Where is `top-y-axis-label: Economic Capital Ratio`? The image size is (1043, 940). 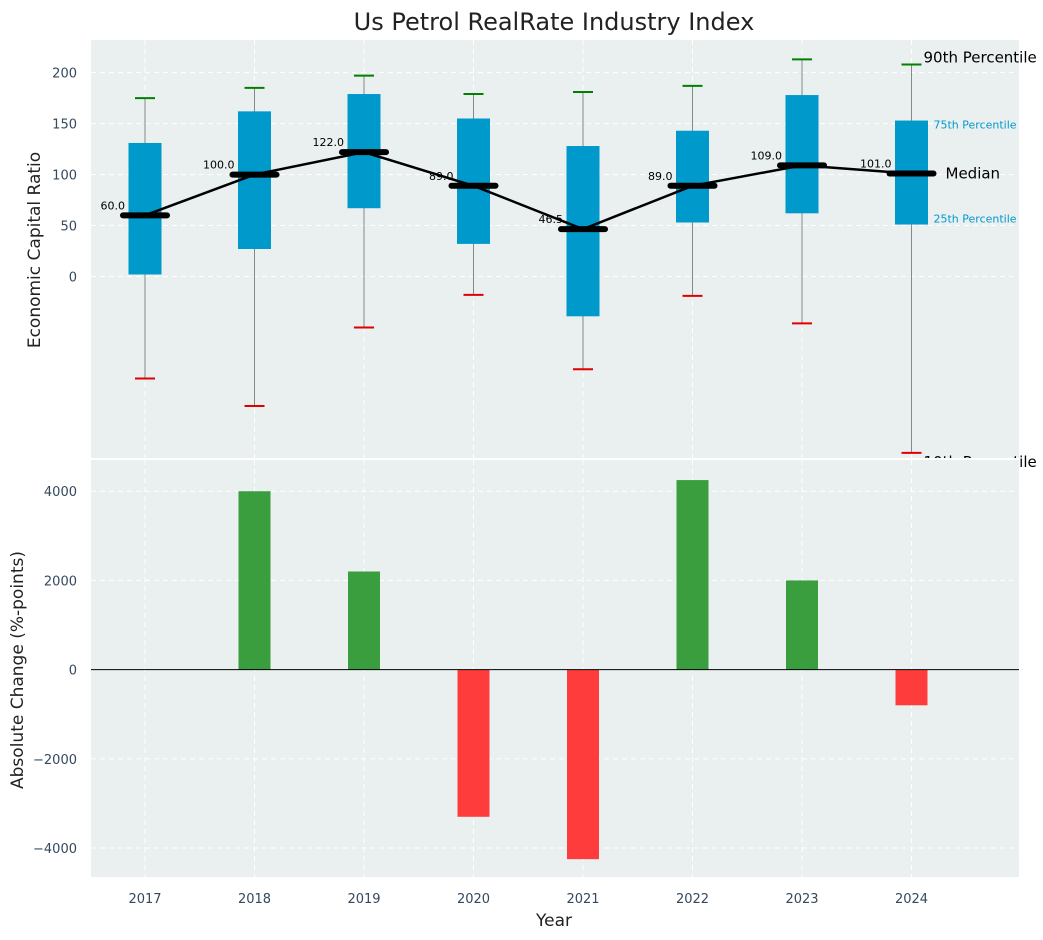
top-y-axis-label: Economic Capital Ratio is located at coordinates (35, 250).